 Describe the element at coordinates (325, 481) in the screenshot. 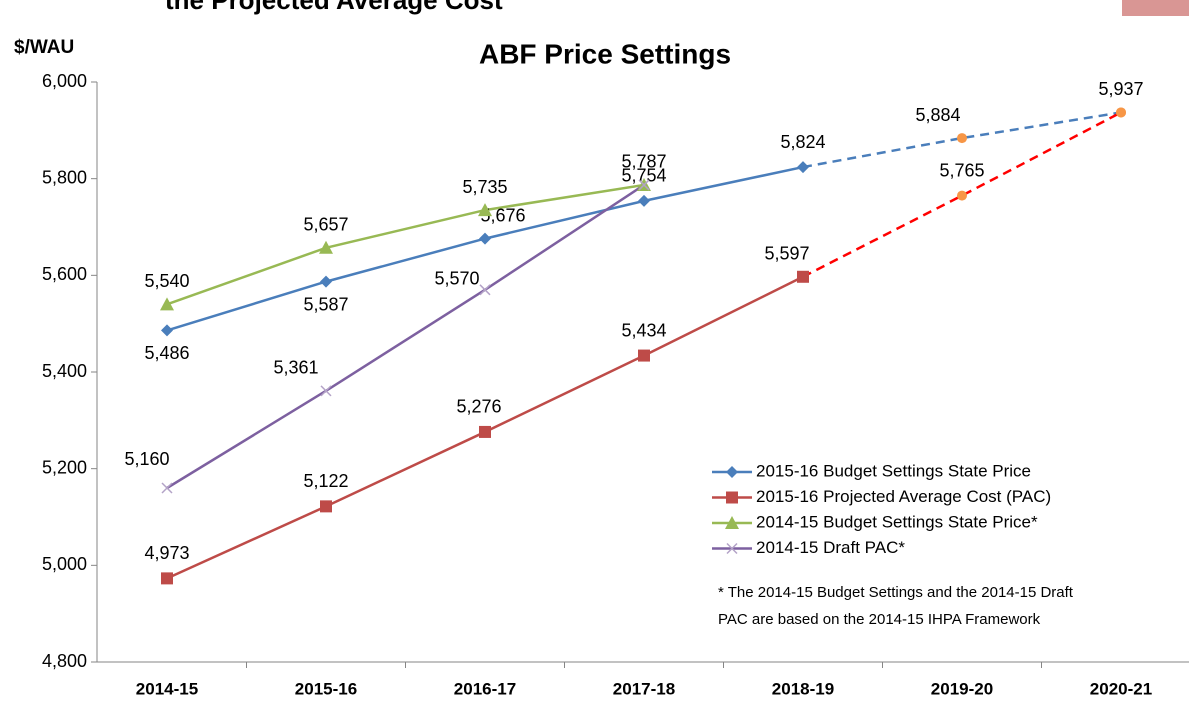

I see `data-label: 5,122` at that location.